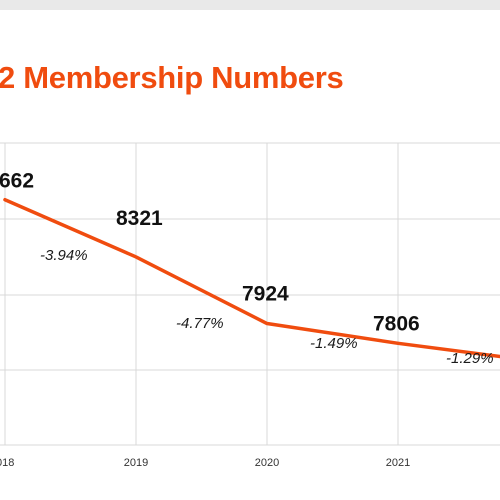 This screenshot has height=500, width=500. What do you see at coordinates (17, 181) in the screenshot?
I see `value-label: 662` at bounding box center [17, 181].